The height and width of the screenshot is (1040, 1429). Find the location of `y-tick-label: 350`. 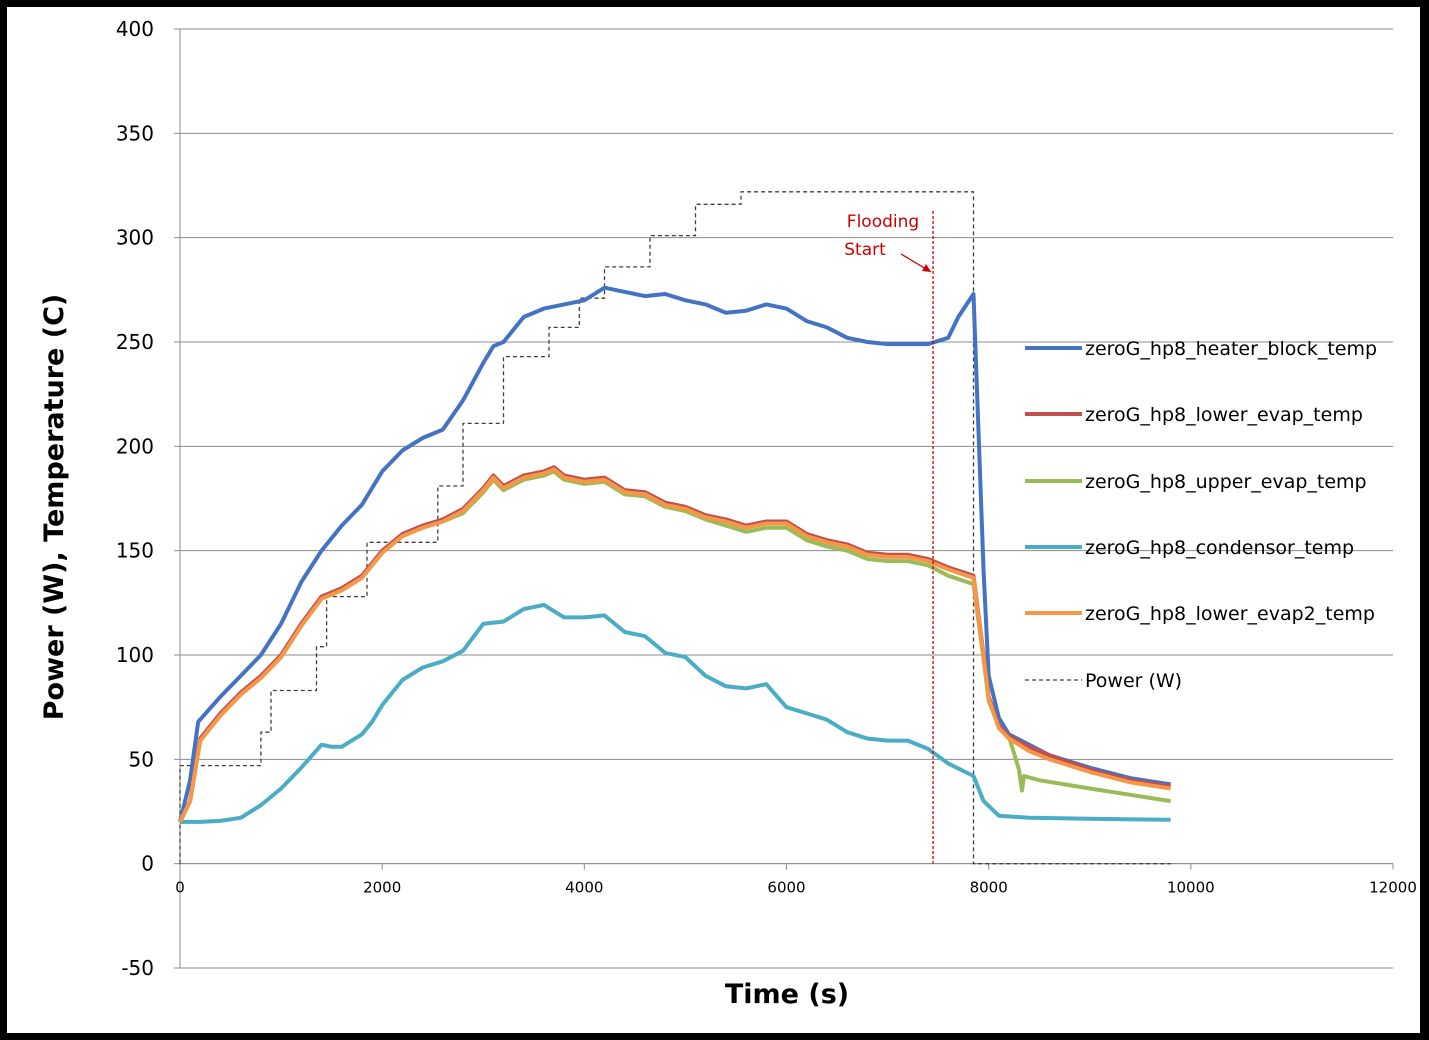

y-tick-label: 350 is located at coordinates (135, 133).